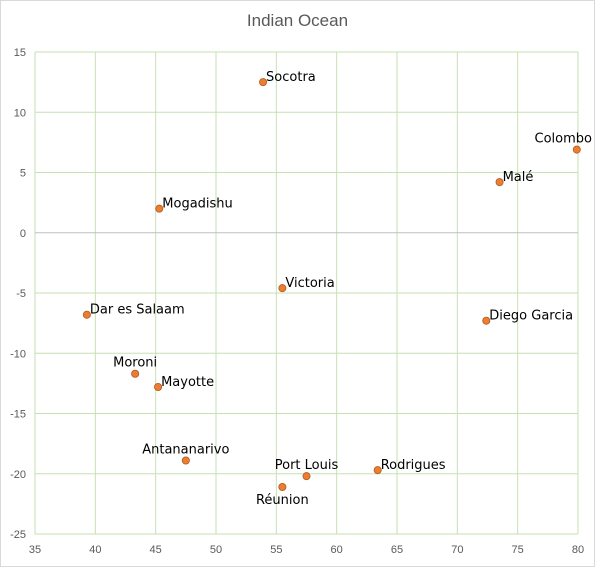  Describe the element at coordinates (309, 283) in the screenshot. I see `data-label: Victoria` at that location.